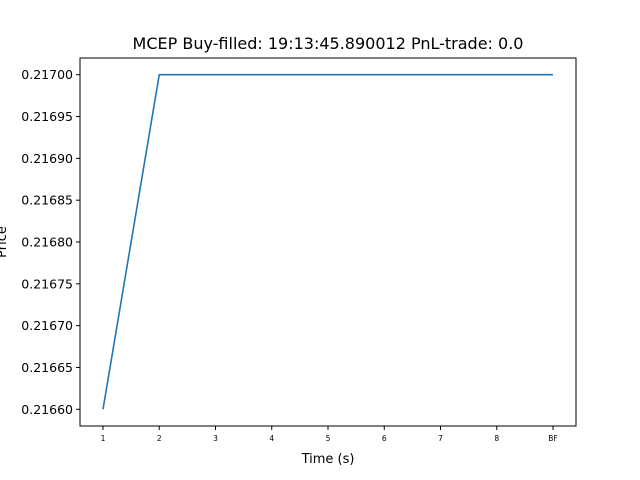 The height and width of the screenshot is (480, 640). Describe the element at coordinates (215, 438) in the screenshot. I see `x-tick-label: 3` at that location.